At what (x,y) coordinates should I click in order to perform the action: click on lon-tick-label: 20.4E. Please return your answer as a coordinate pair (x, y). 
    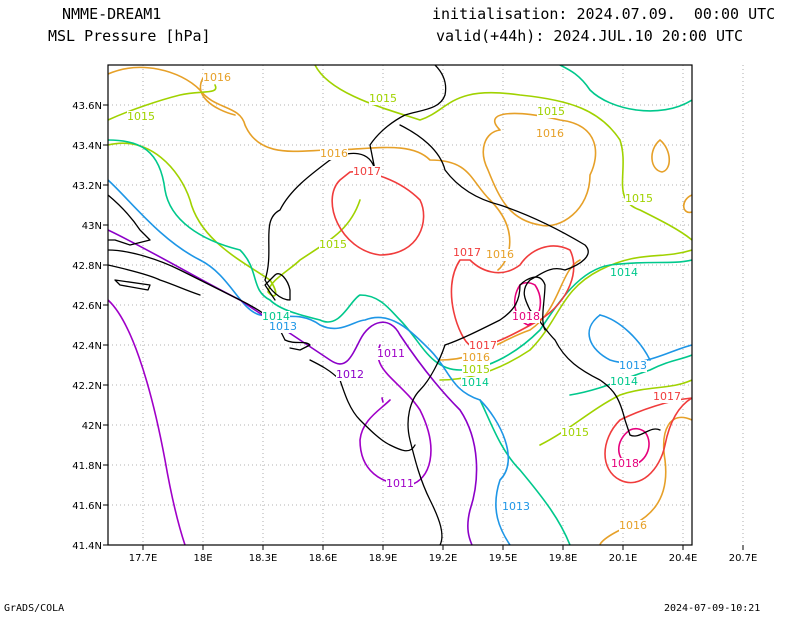
    Looking at the image, I should click on (683, 558).